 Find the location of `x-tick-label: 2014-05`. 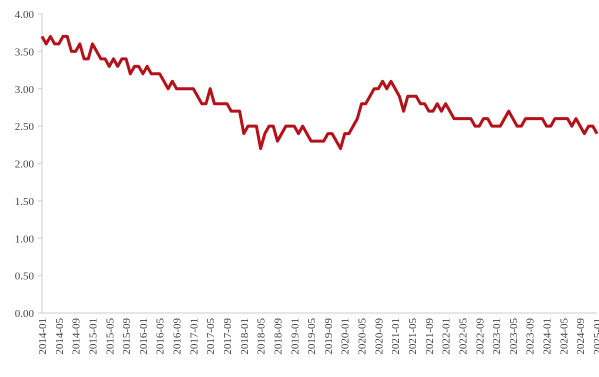

x-tick-label: 2014-05 is located at coordinates (60, 336).